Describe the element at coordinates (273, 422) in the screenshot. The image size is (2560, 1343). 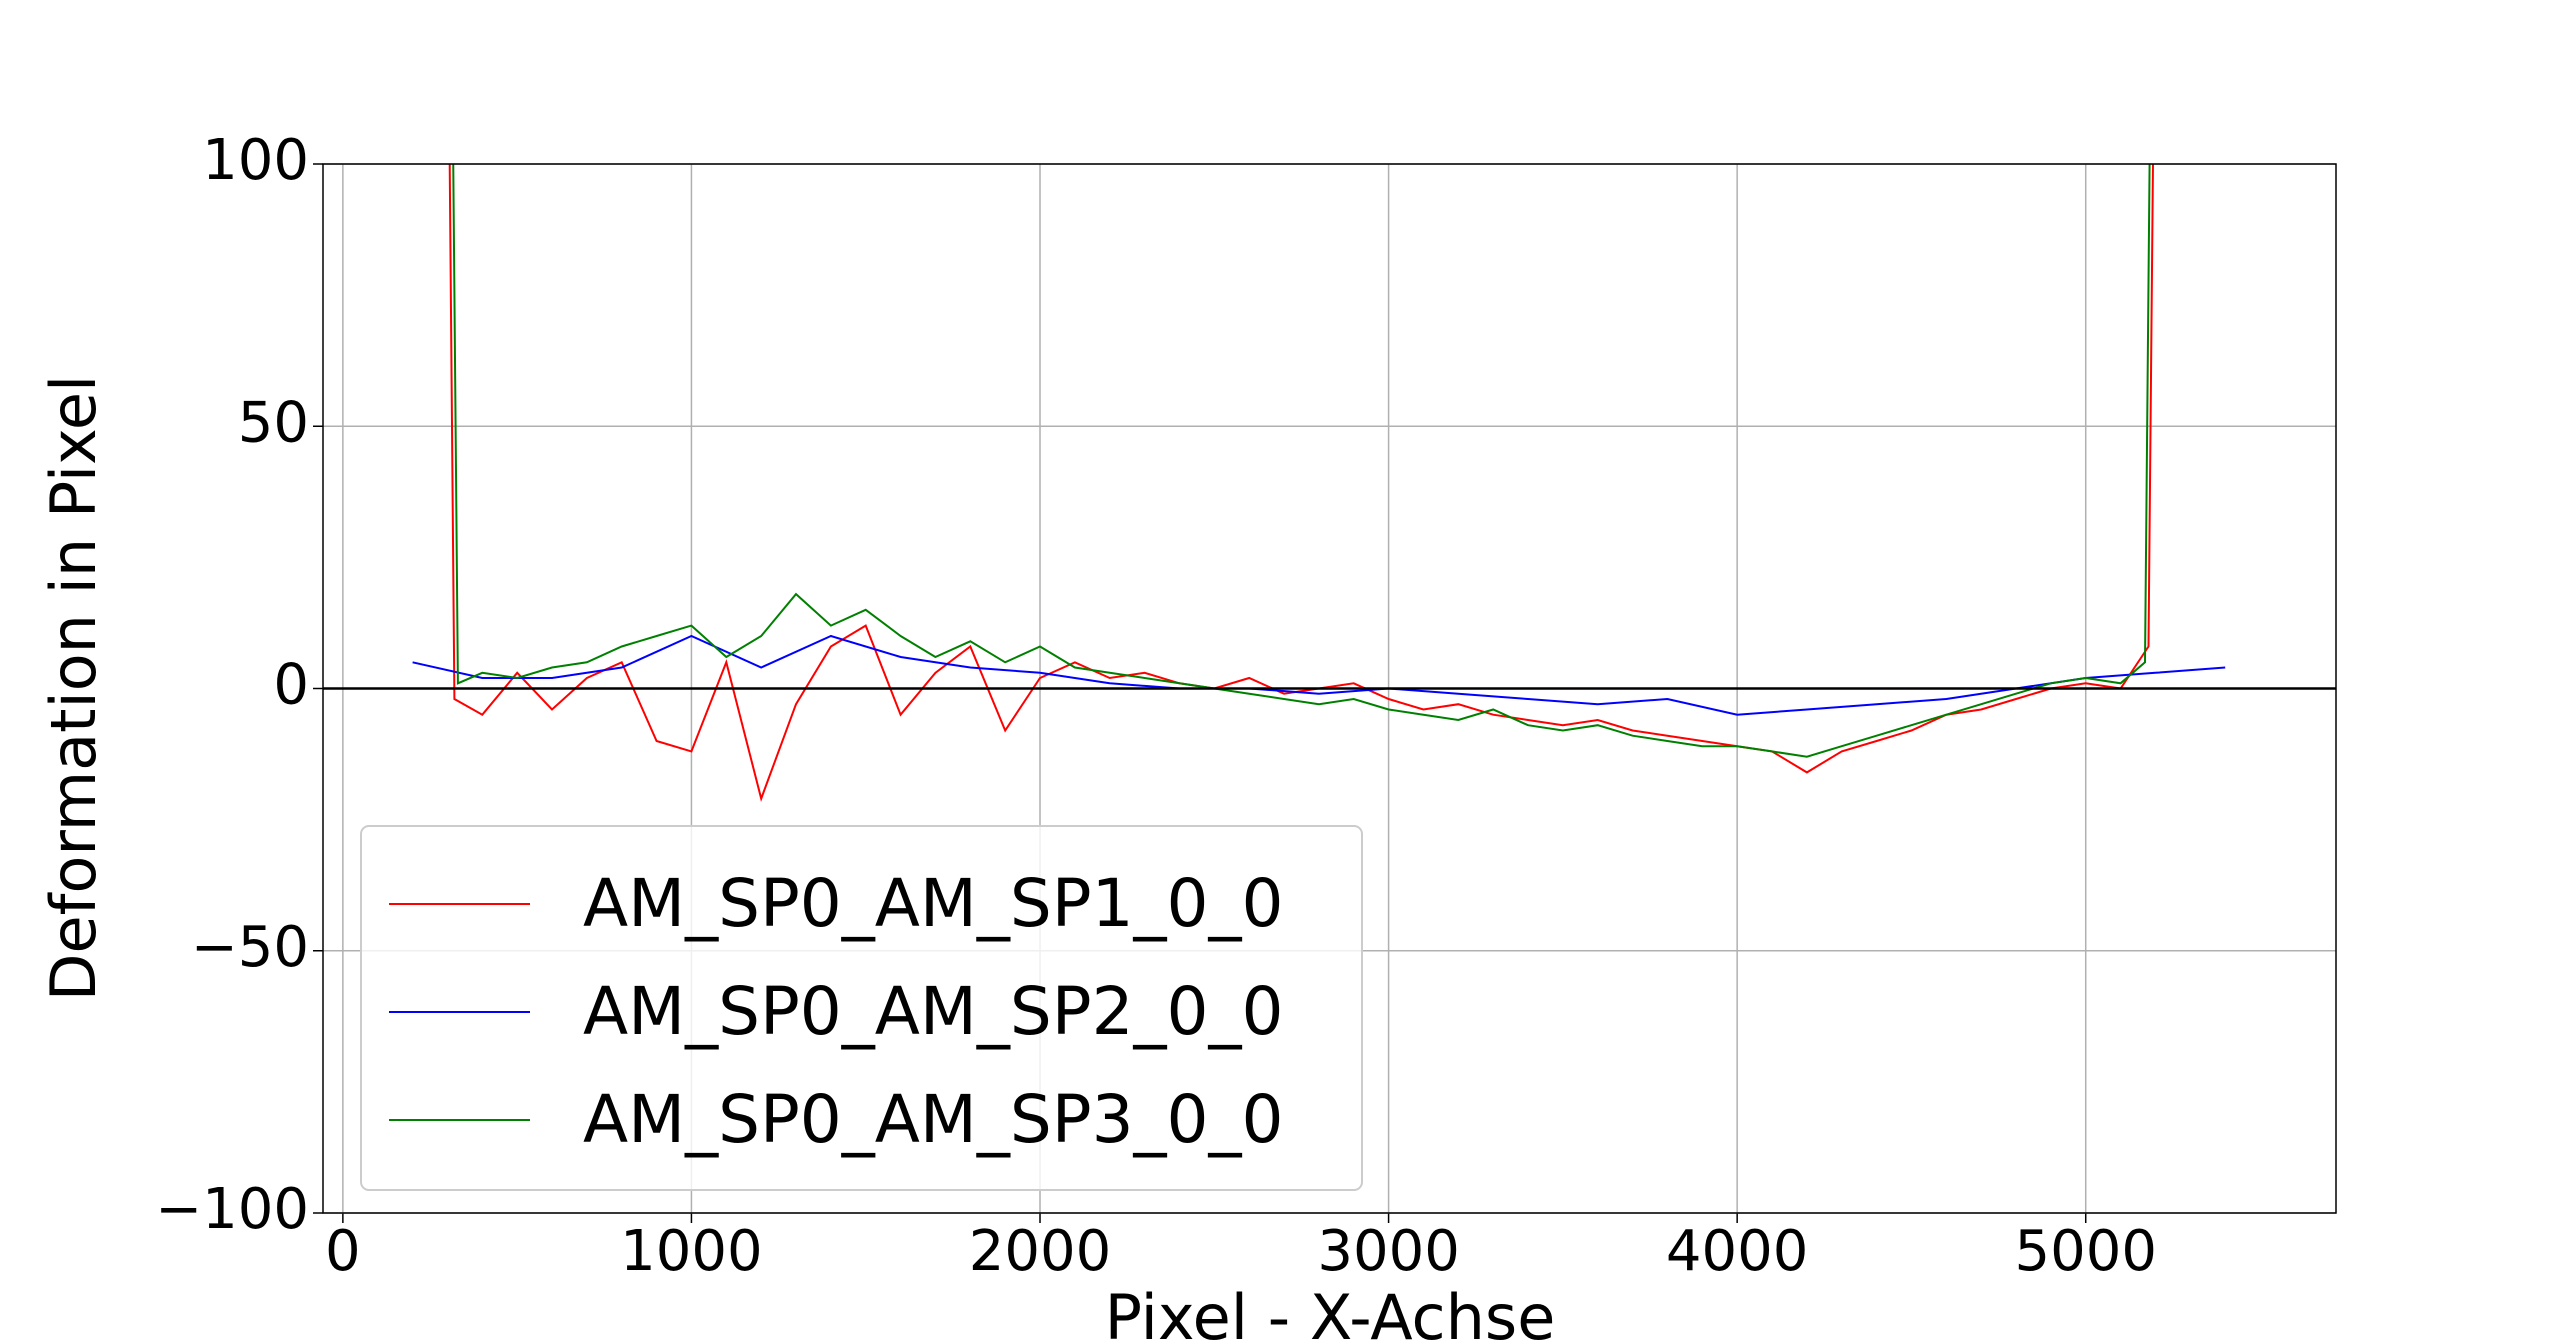
I see `y-tick-label: 50` at that location.